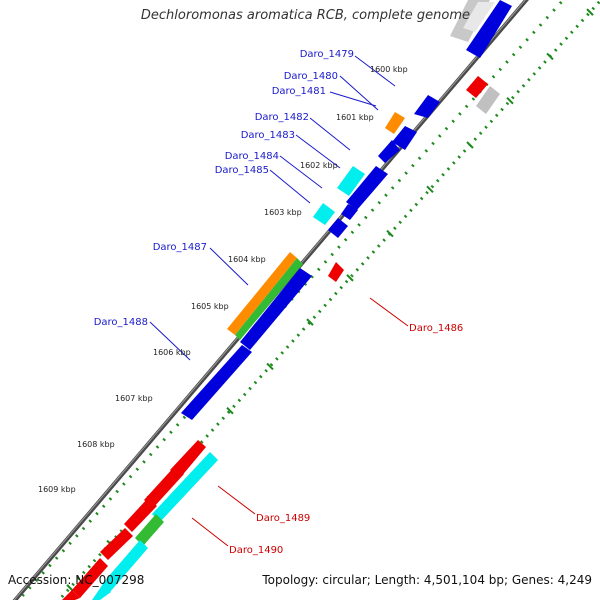 The image size is (600, 600). I want to click on tick-label-1608: 1608 kbp, so click(96, 444).